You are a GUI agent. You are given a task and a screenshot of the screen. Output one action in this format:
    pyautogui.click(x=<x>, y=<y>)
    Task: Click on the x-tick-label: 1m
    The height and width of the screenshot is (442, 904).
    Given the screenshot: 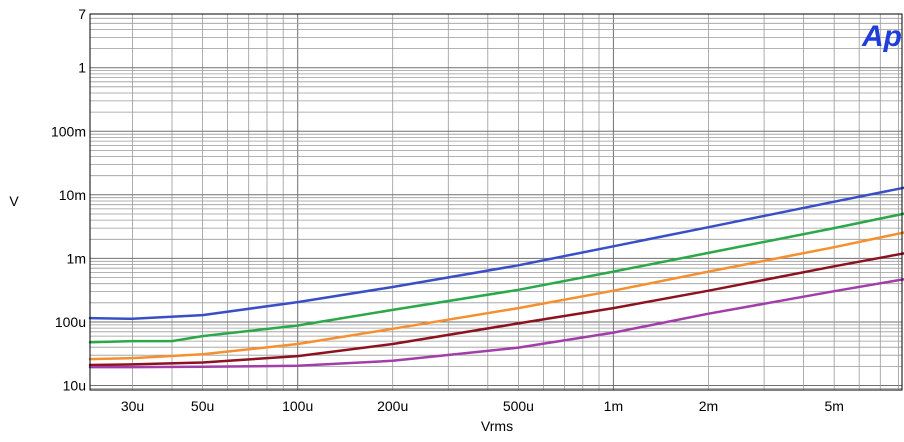 What is the action you would take?
    pyautogui.click(x=613, y=406)
    